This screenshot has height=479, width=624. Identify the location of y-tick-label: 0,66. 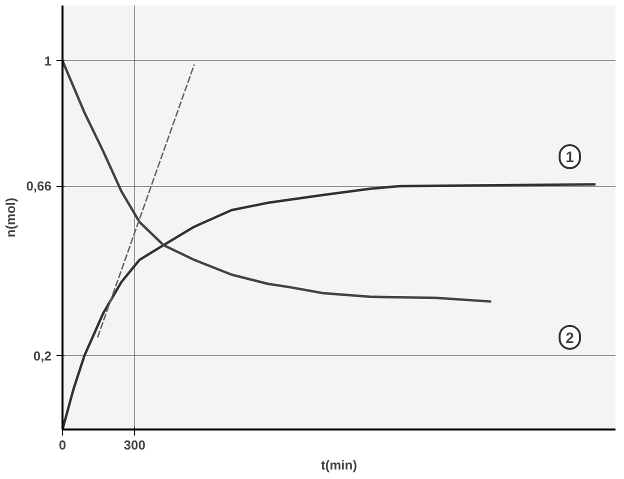
(39, 186).